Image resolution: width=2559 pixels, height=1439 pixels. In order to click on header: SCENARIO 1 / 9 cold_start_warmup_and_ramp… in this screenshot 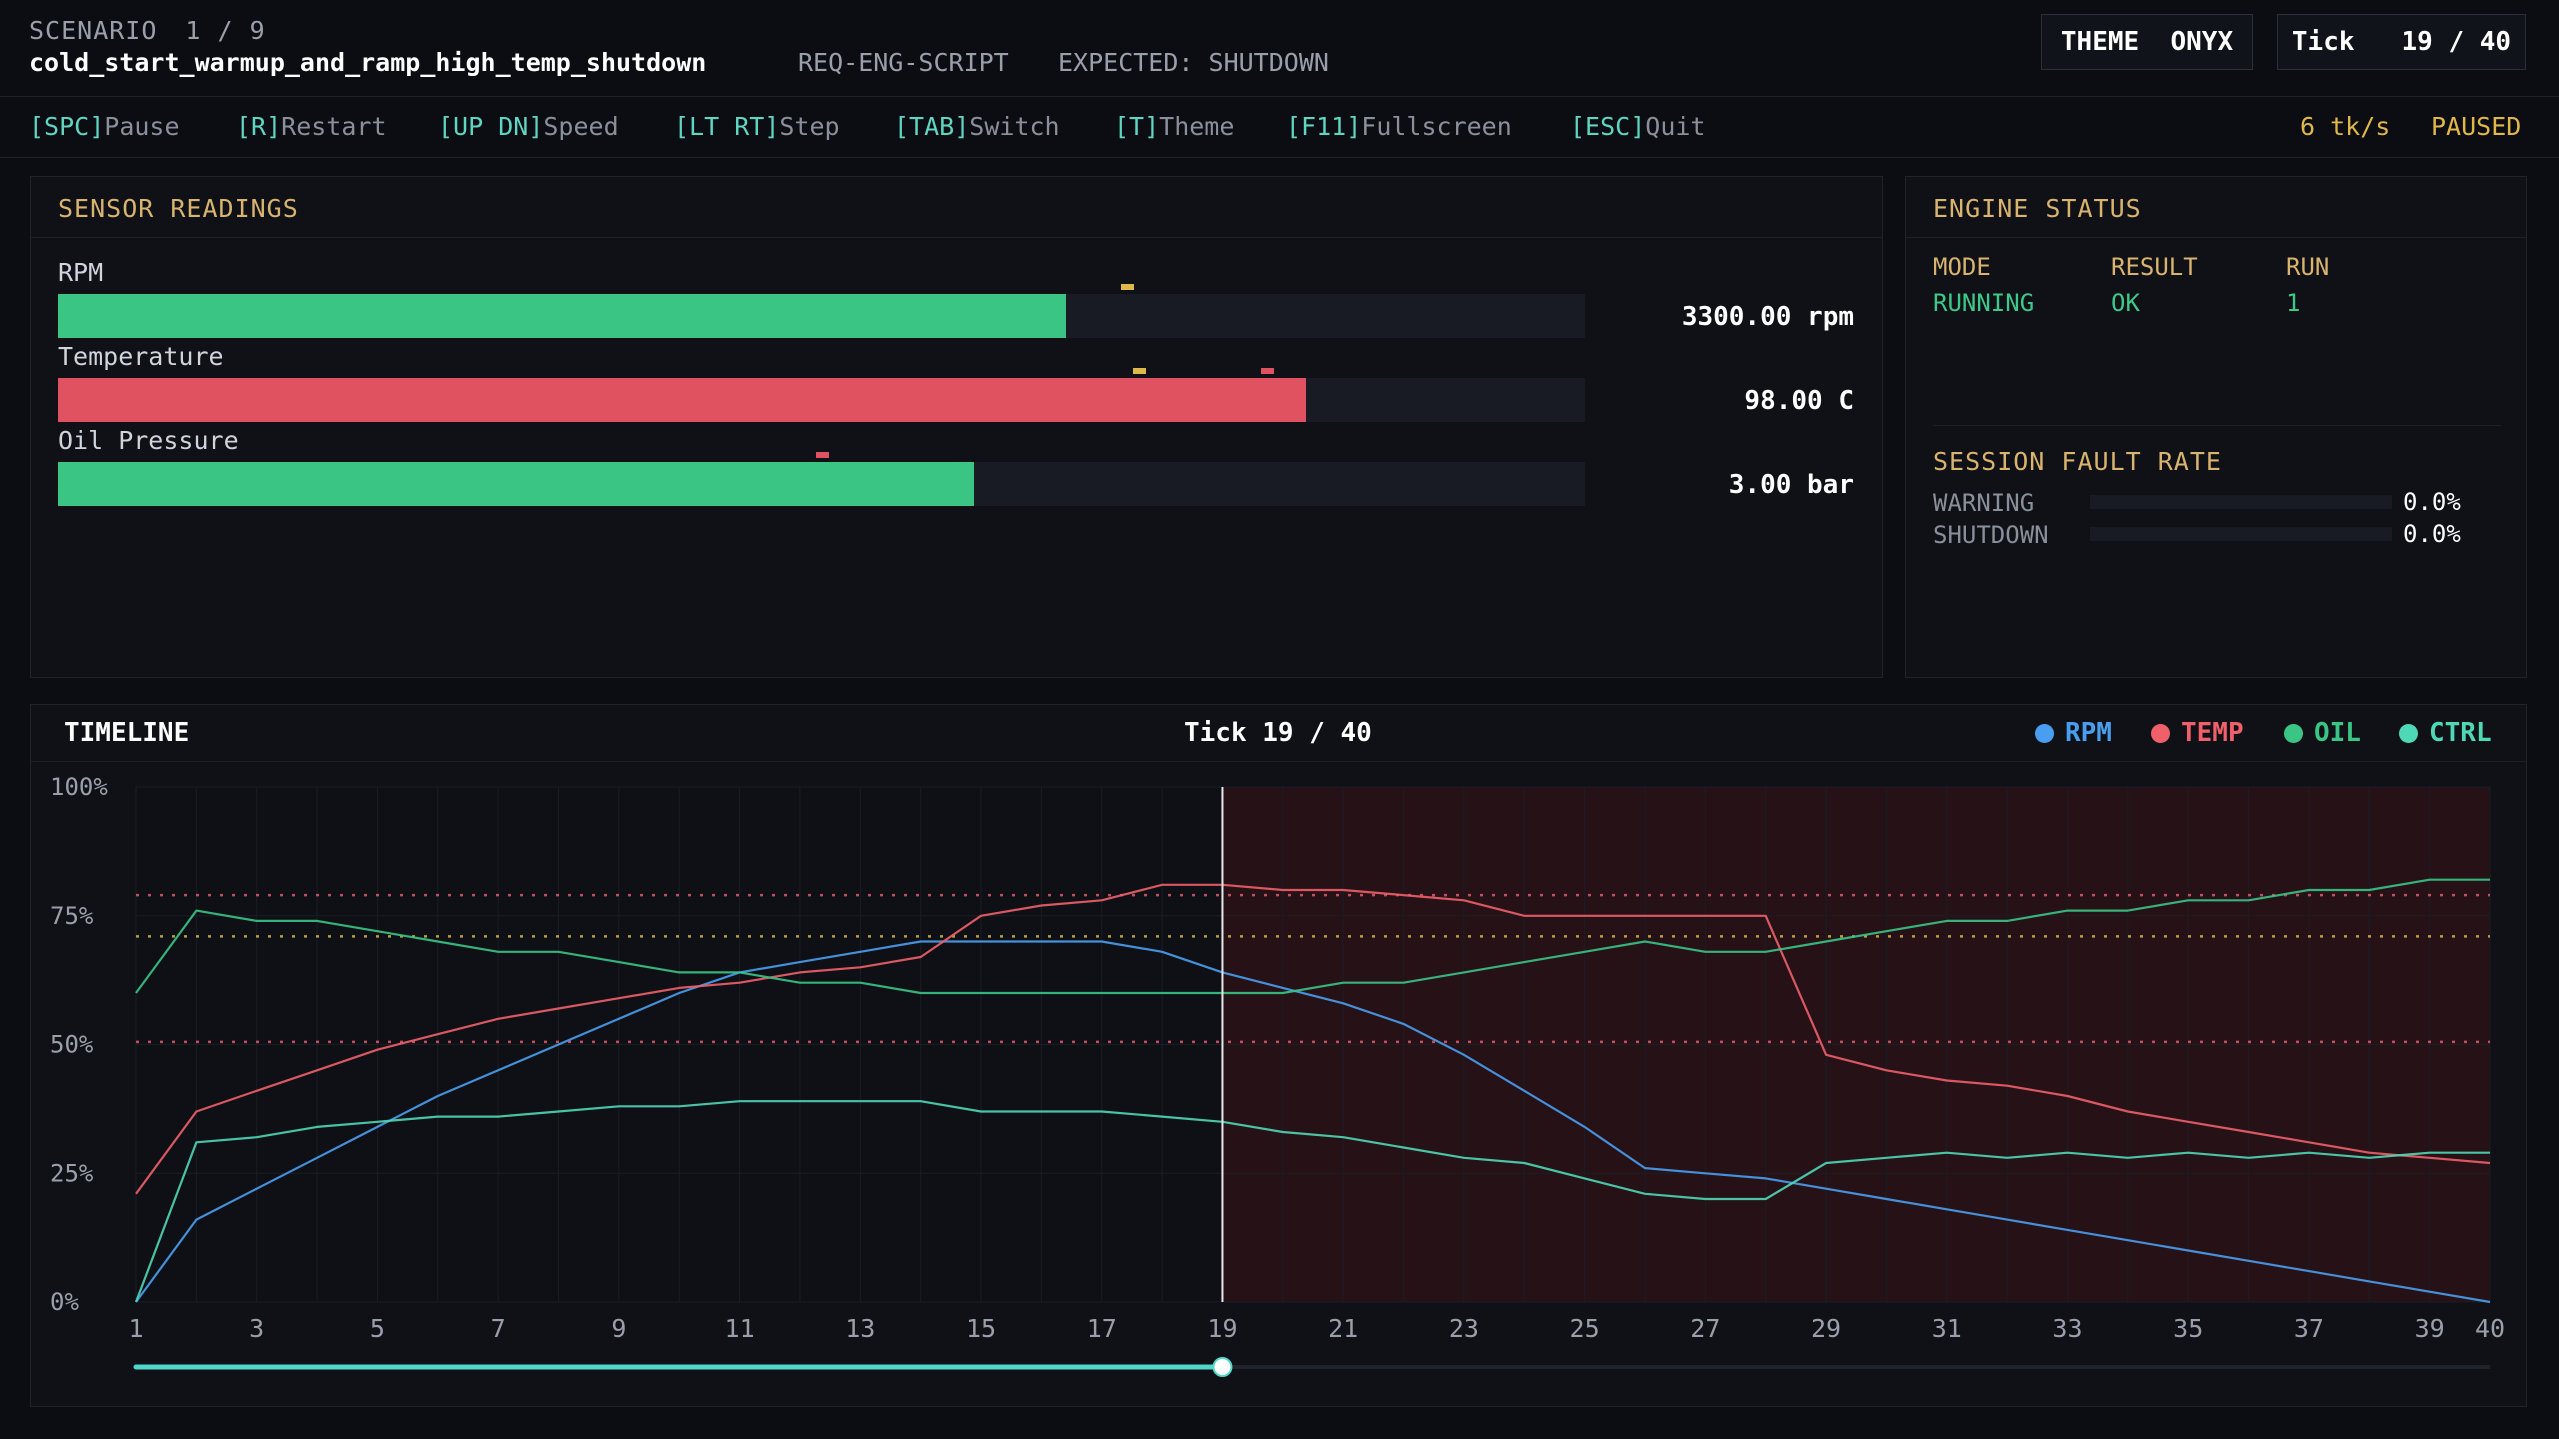, I will do `click(1279, 48)`.